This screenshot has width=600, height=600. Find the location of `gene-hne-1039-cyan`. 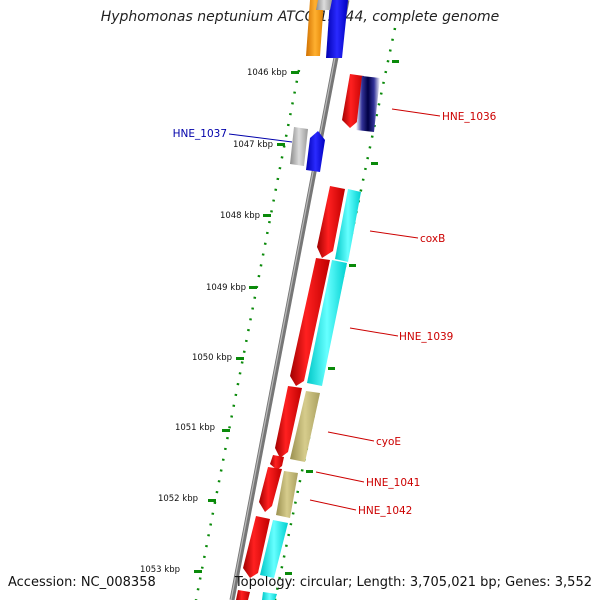

gene-hne-1039-cyan is located at coordinates (327, 323).